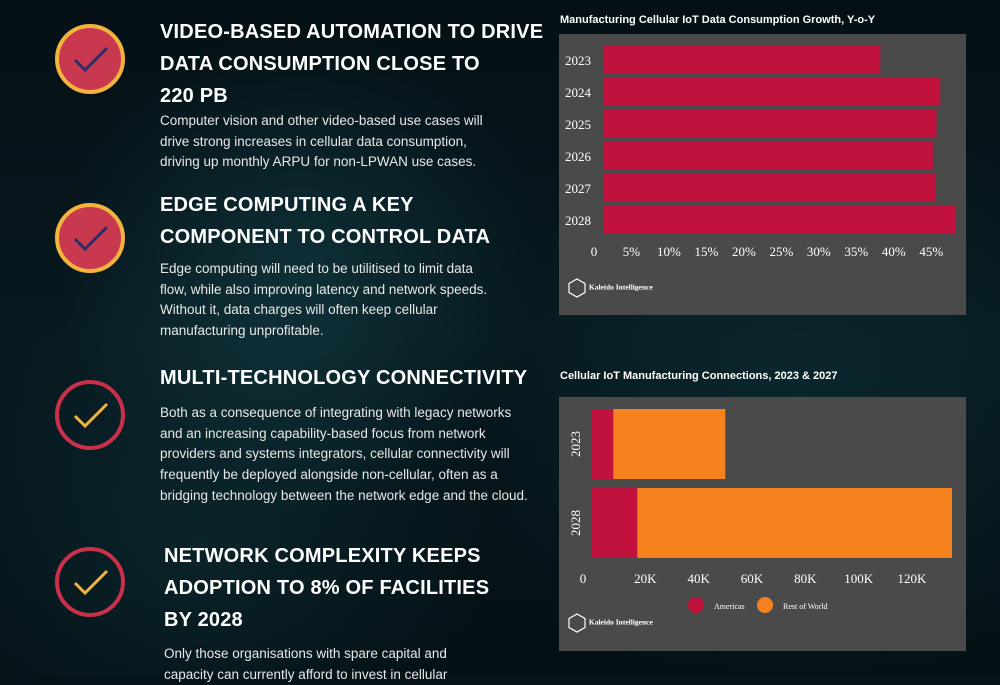 The image size is (1000, 685). Describe the element at coordinates (859, 578) in the screenshot. I see `xtick-label: 100K` at that location.